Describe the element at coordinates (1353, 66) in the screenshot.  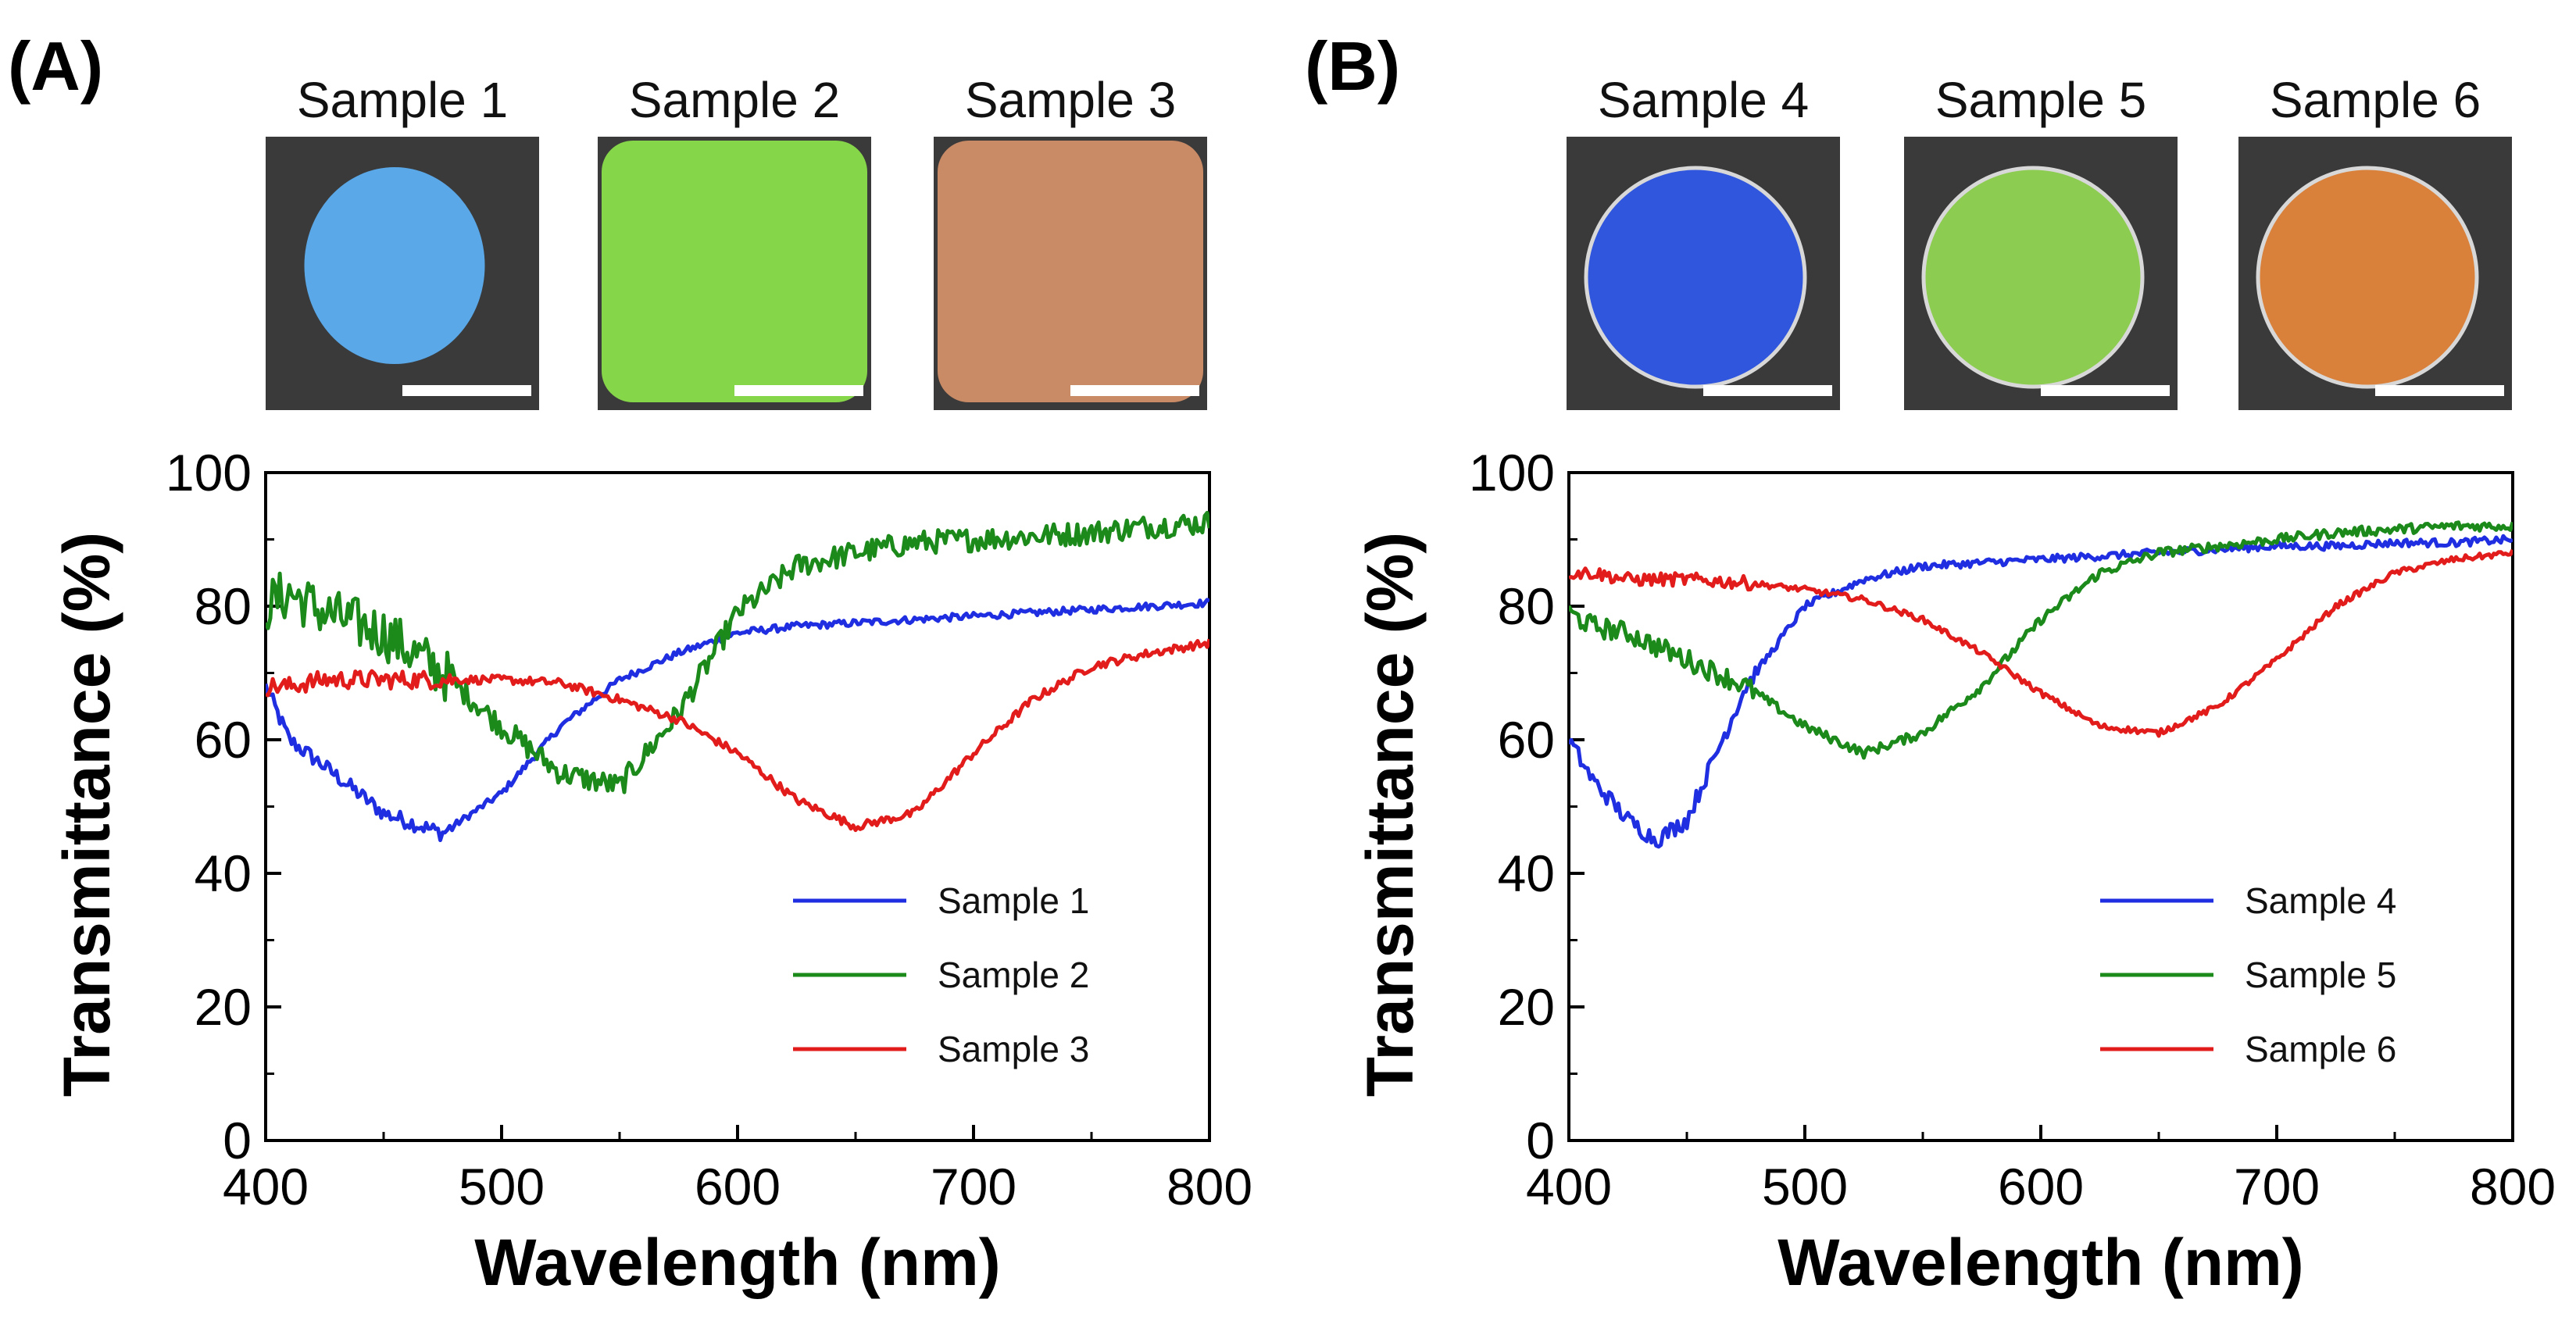
I see `panel-label: (B)` at that location.